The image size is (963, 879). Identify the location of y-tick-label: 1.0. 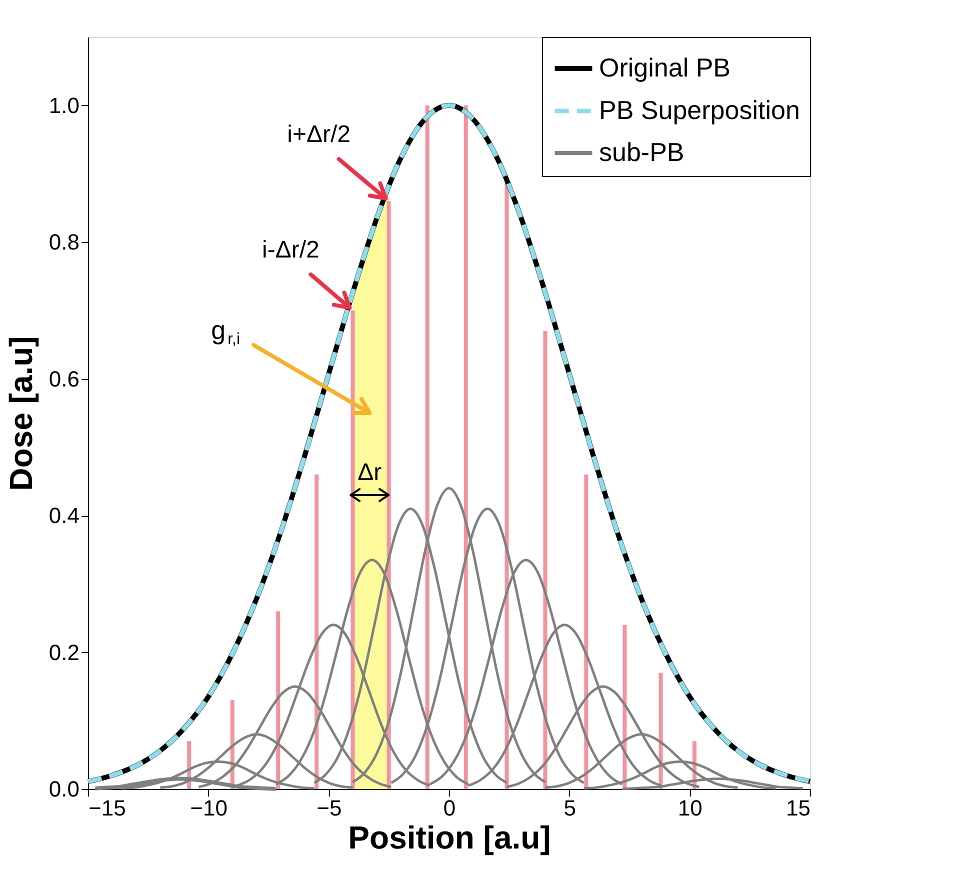
(64, 105).